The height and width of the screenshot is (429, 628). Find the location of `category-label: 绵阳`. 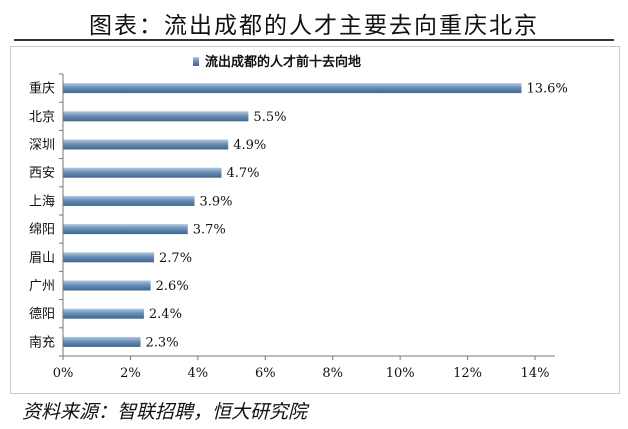

category-label: 绵阳 is located at coordinates (42, 230).